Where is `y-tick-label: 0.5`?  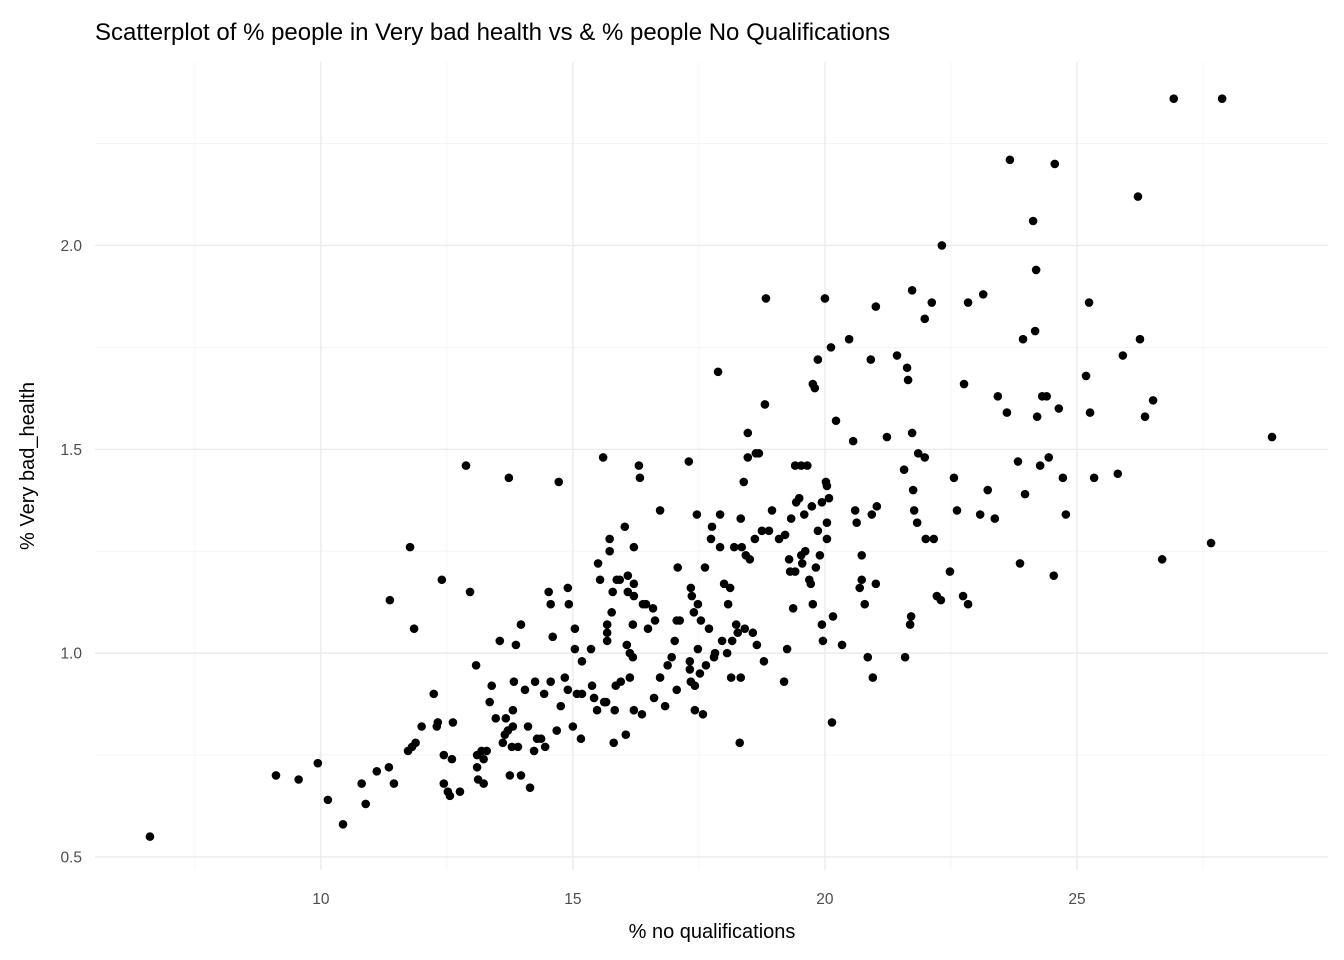
y-tick-label: 0.5 is located at coordinates (71, 857).